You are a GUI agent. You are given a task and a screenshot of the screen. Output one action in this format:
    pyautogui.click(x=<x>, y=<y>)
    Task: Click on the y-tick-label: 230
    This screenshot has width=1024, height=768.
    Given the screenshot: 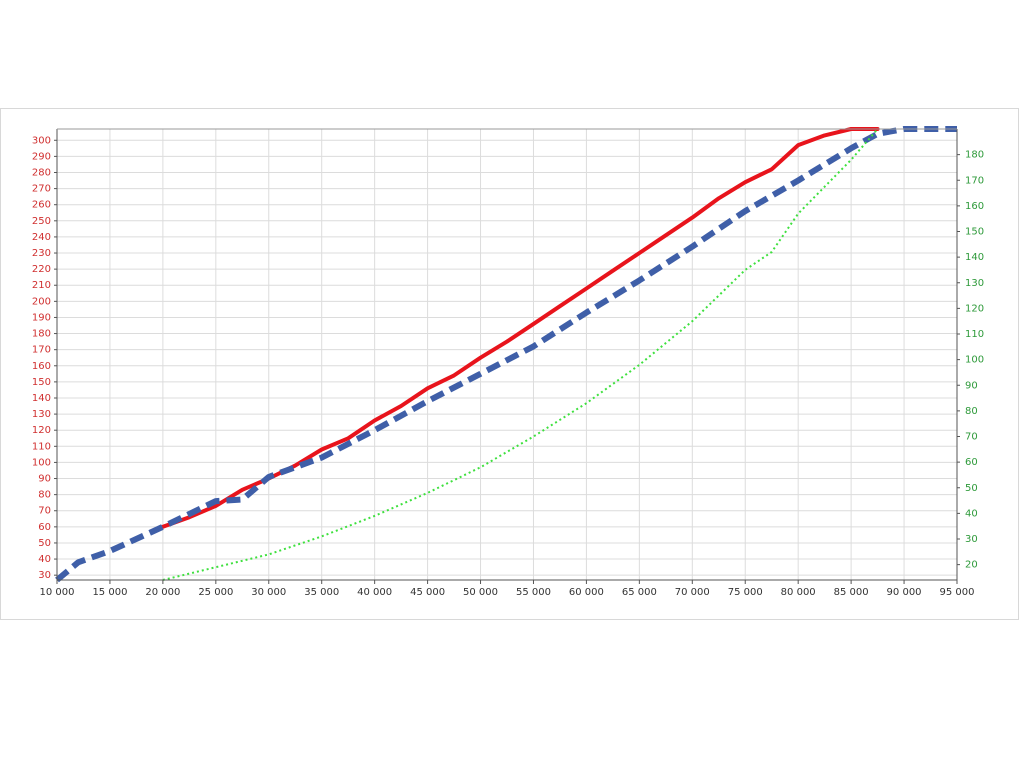 What is the action you would take?
    pyautogui.click(x=41, y=253)
    